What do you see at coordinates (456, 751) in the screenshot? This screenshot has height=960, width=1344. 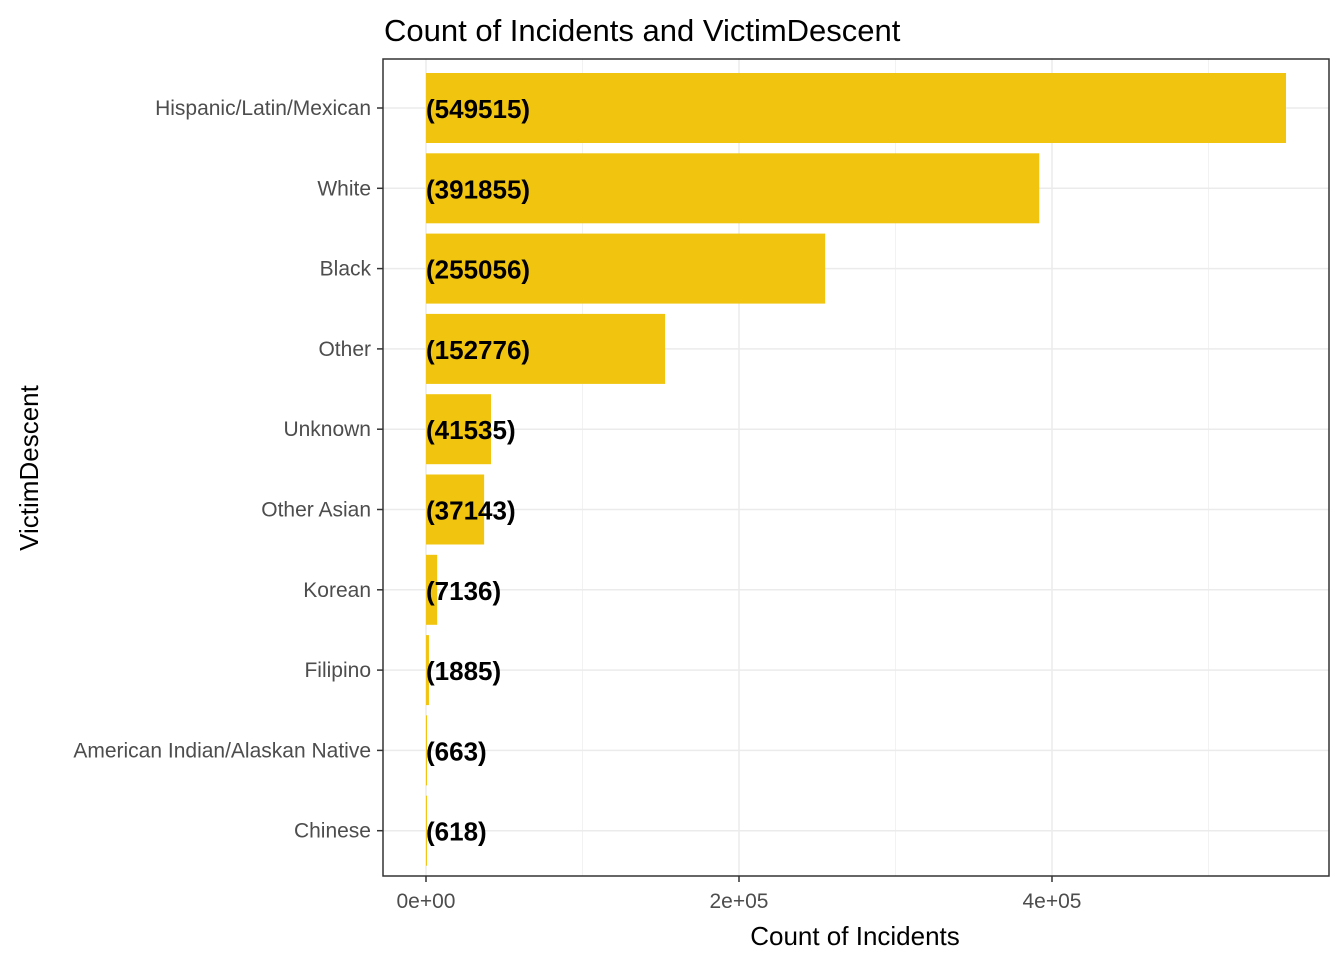 I see `data-label: (663)` at bounding box center [456, 751].